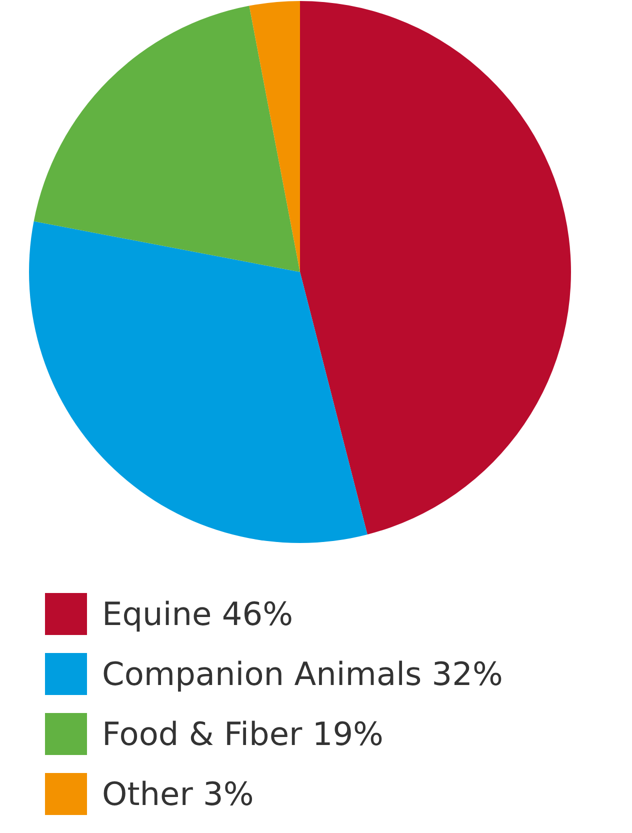 Image resolution: width=632 pixels, height=833 pixels. What do you see at coordinates (302, 674) in the screenshot?
I see `legend-label: Companion Animals 32%` at bounding box center [302, 674].